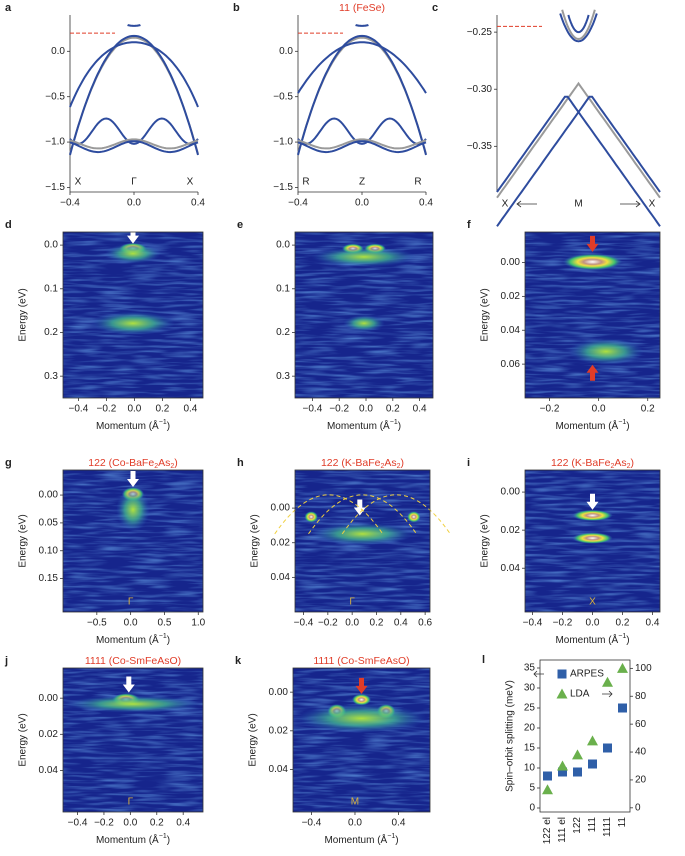 The width and height of the screenshot is (685, 856). Describe the element at coordinates (630, 204) in the screenshot. I see `arrow-line` at that location.